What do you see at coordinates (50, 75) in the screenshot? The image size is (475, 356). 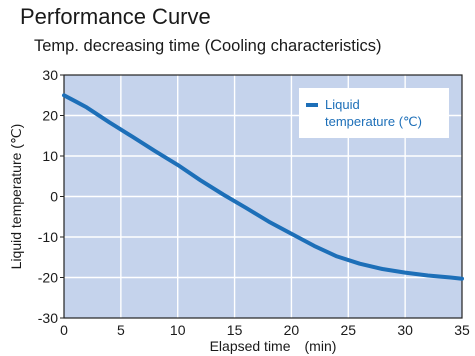 I see `y-tick-label: 30` at bounding box center [50, 75].